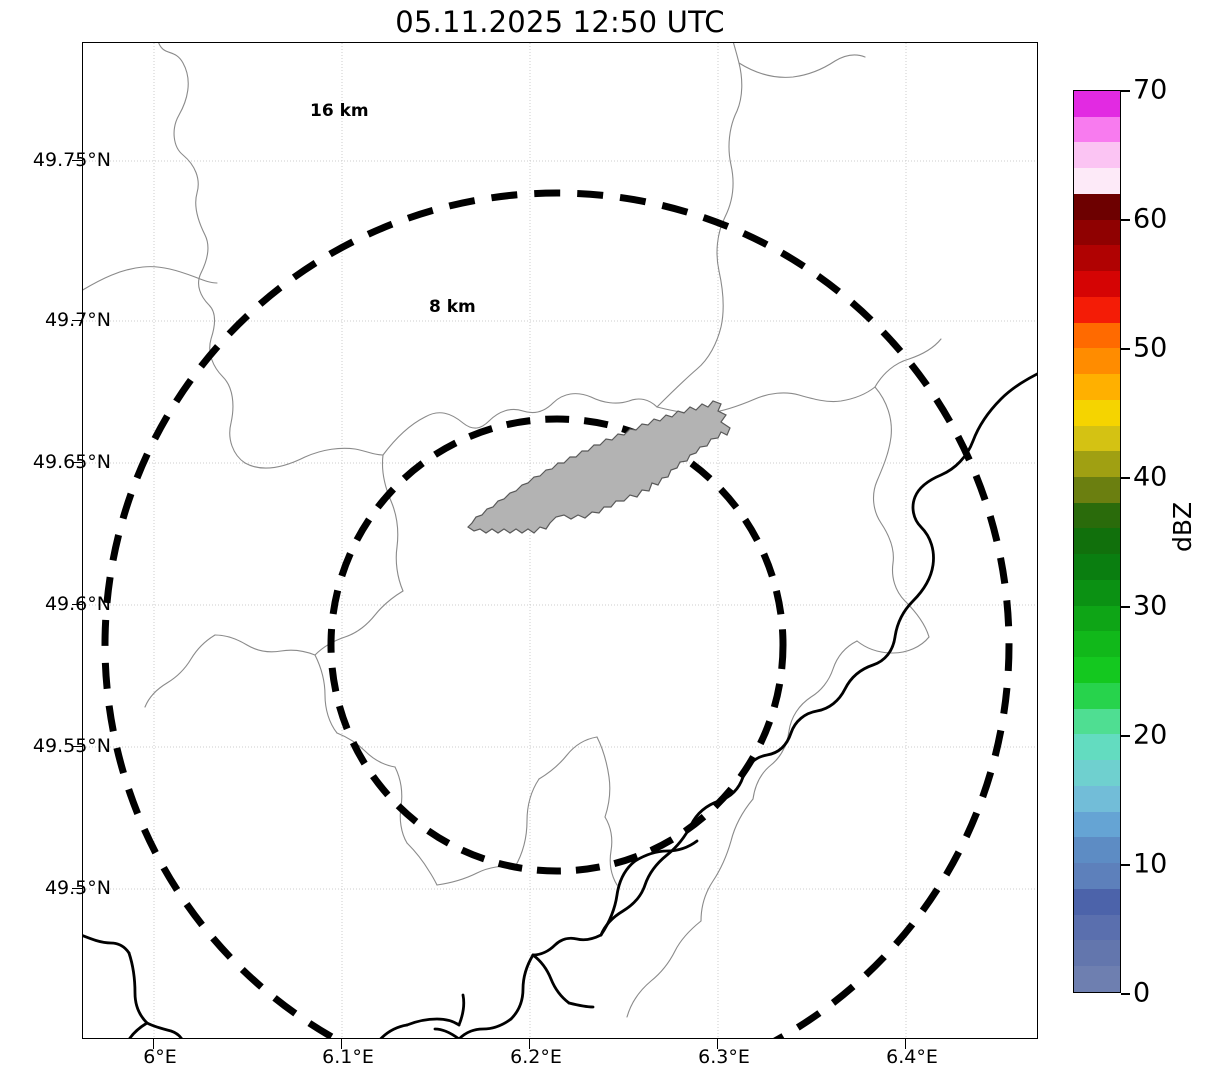 This screenshot has width=1207, height=1073. I want to click on y-tick-label-49.55: 49.55°N, so click(71, 746).